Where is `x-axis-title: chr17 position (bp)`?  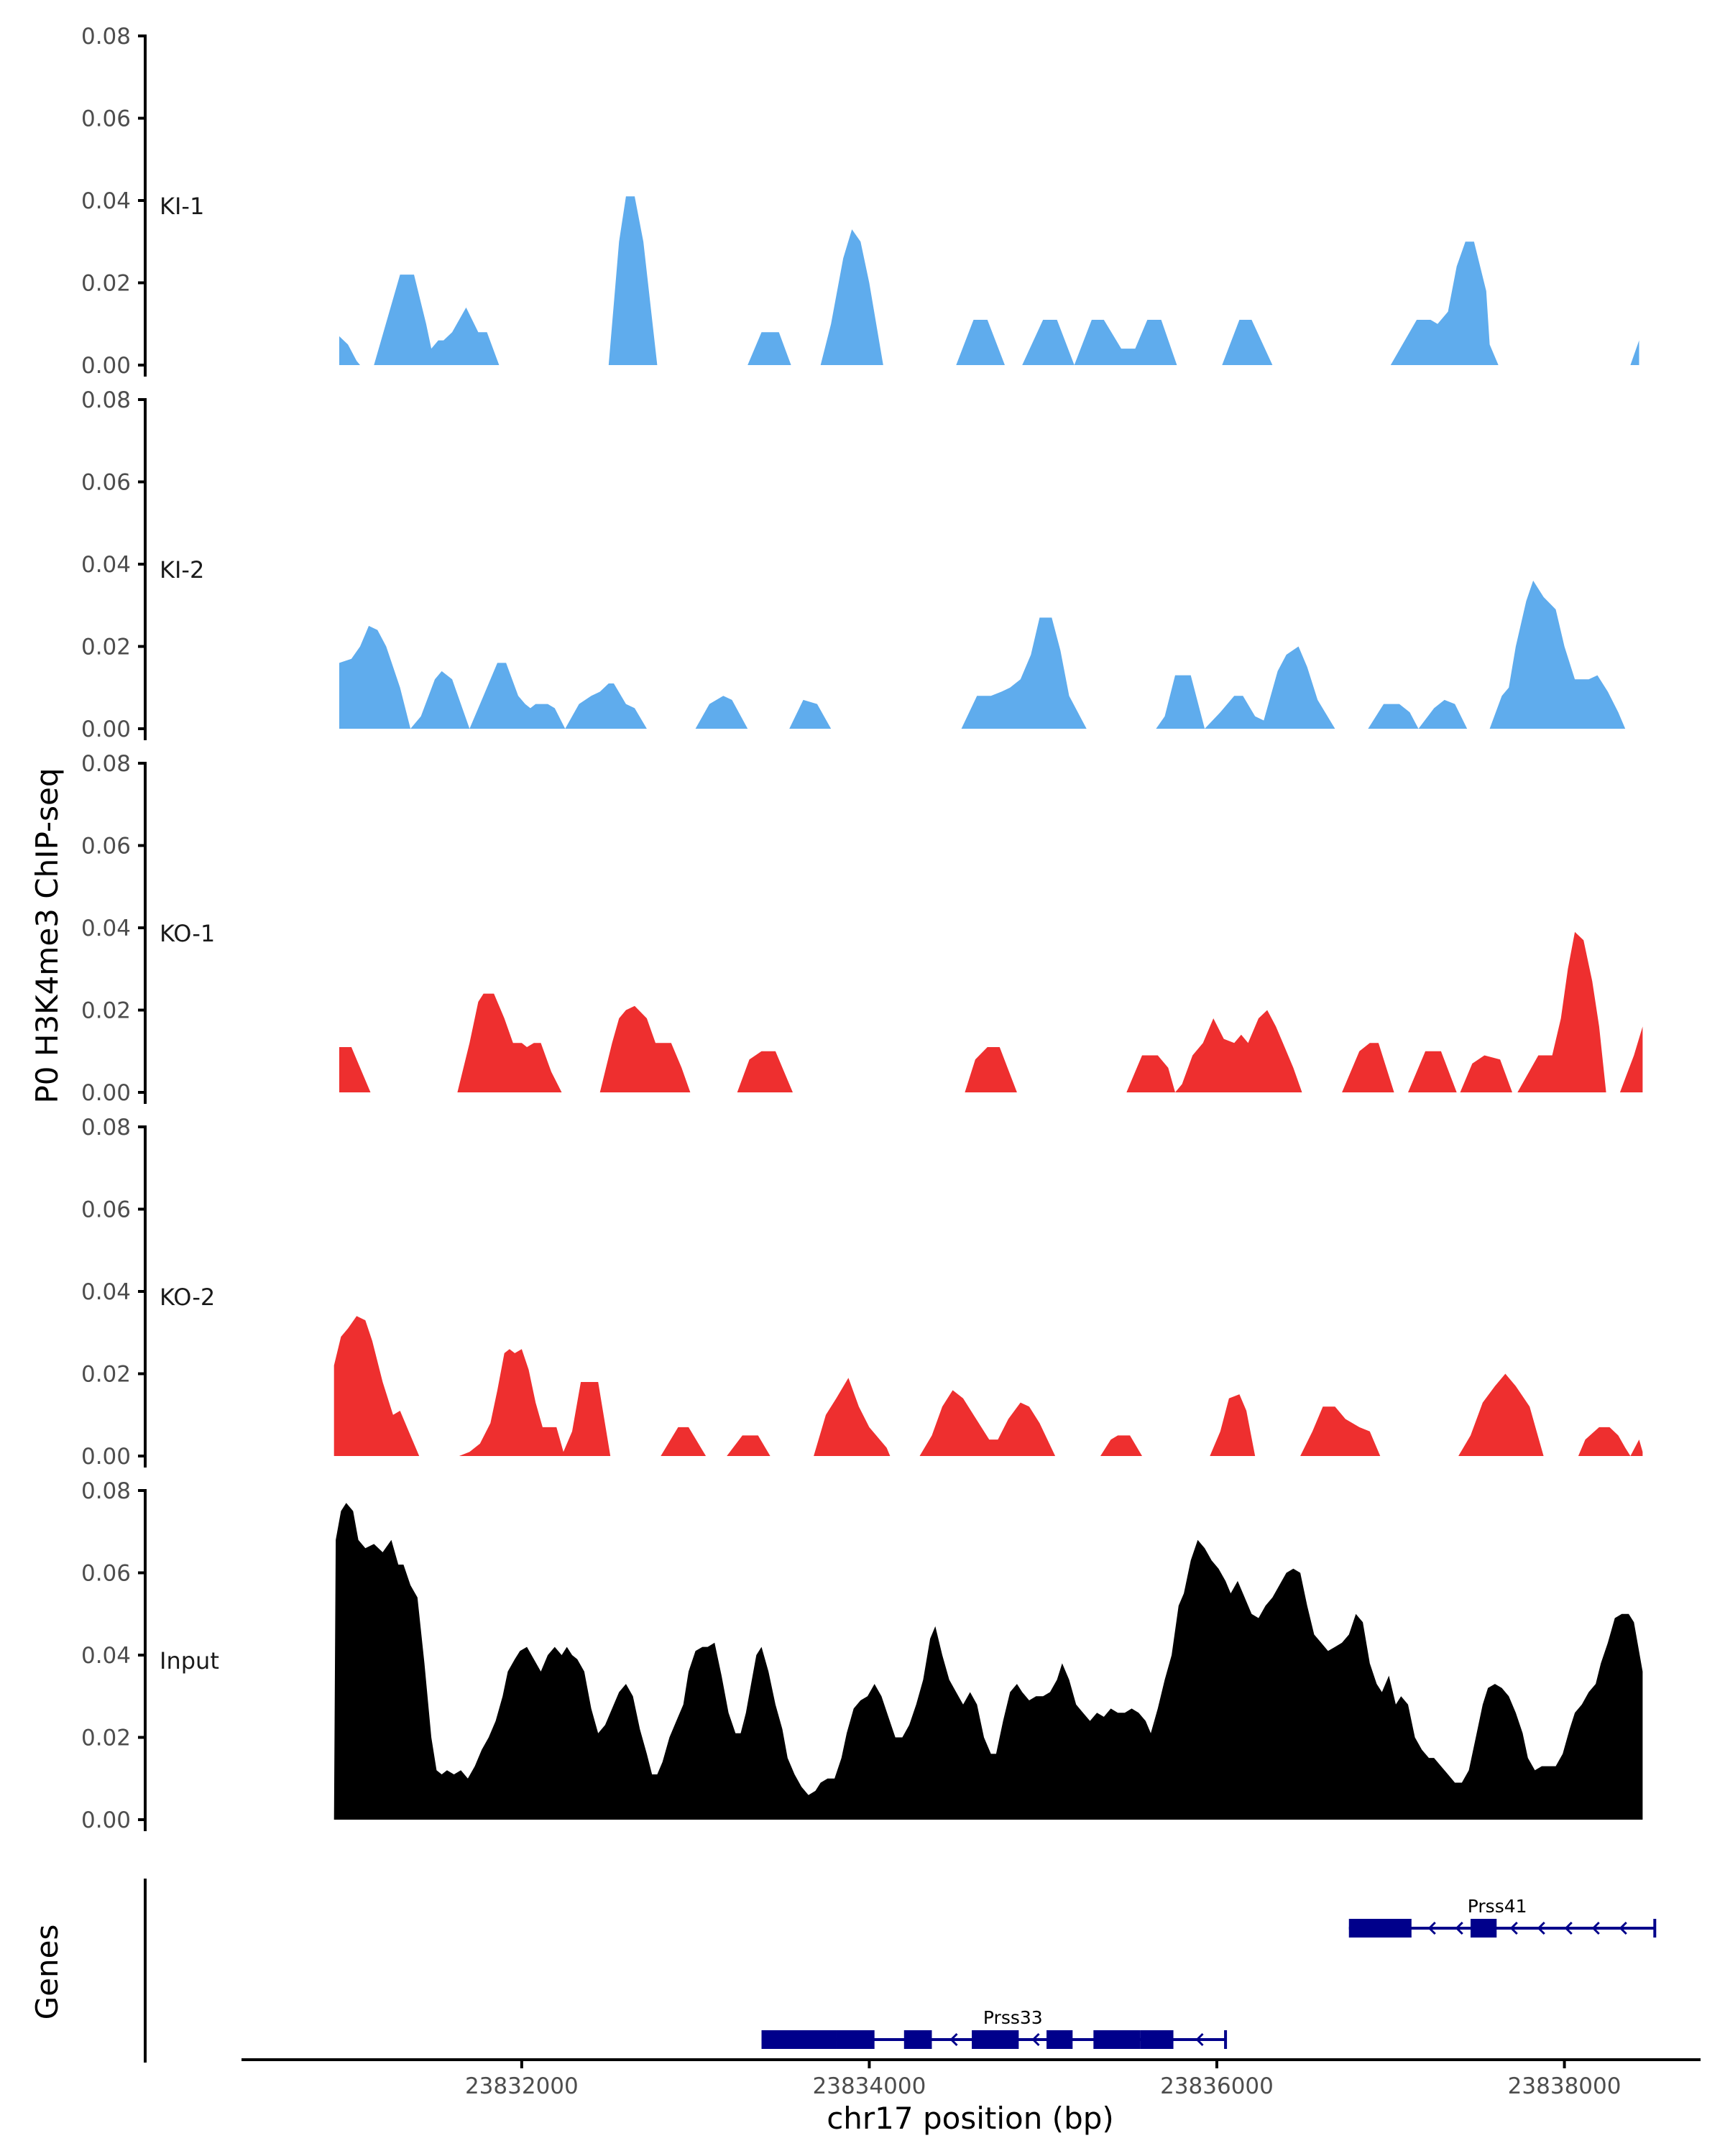
x-axis-title: chr17 position (bp) is located at coordinates (970, 2118).